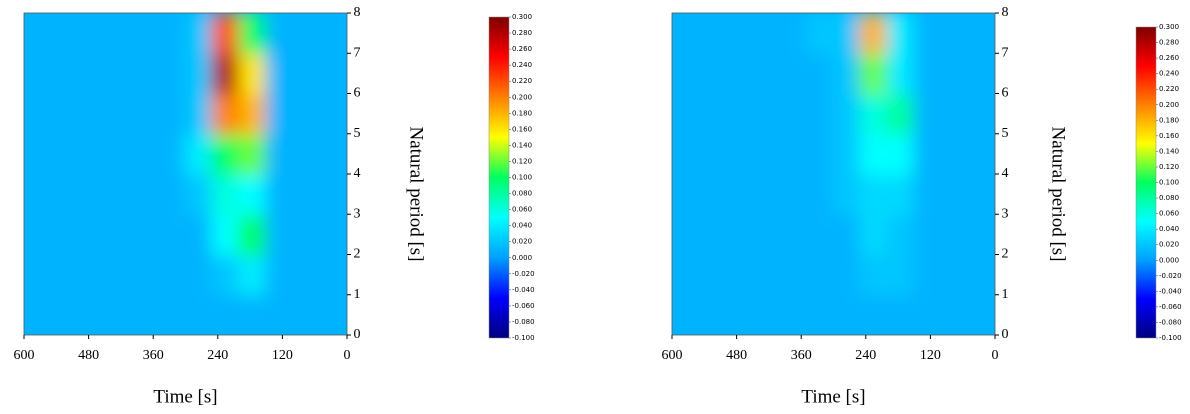  Describe the element at coordinates (672, 355) in the screenshot. I see `x-tick-label: 600` at that location.